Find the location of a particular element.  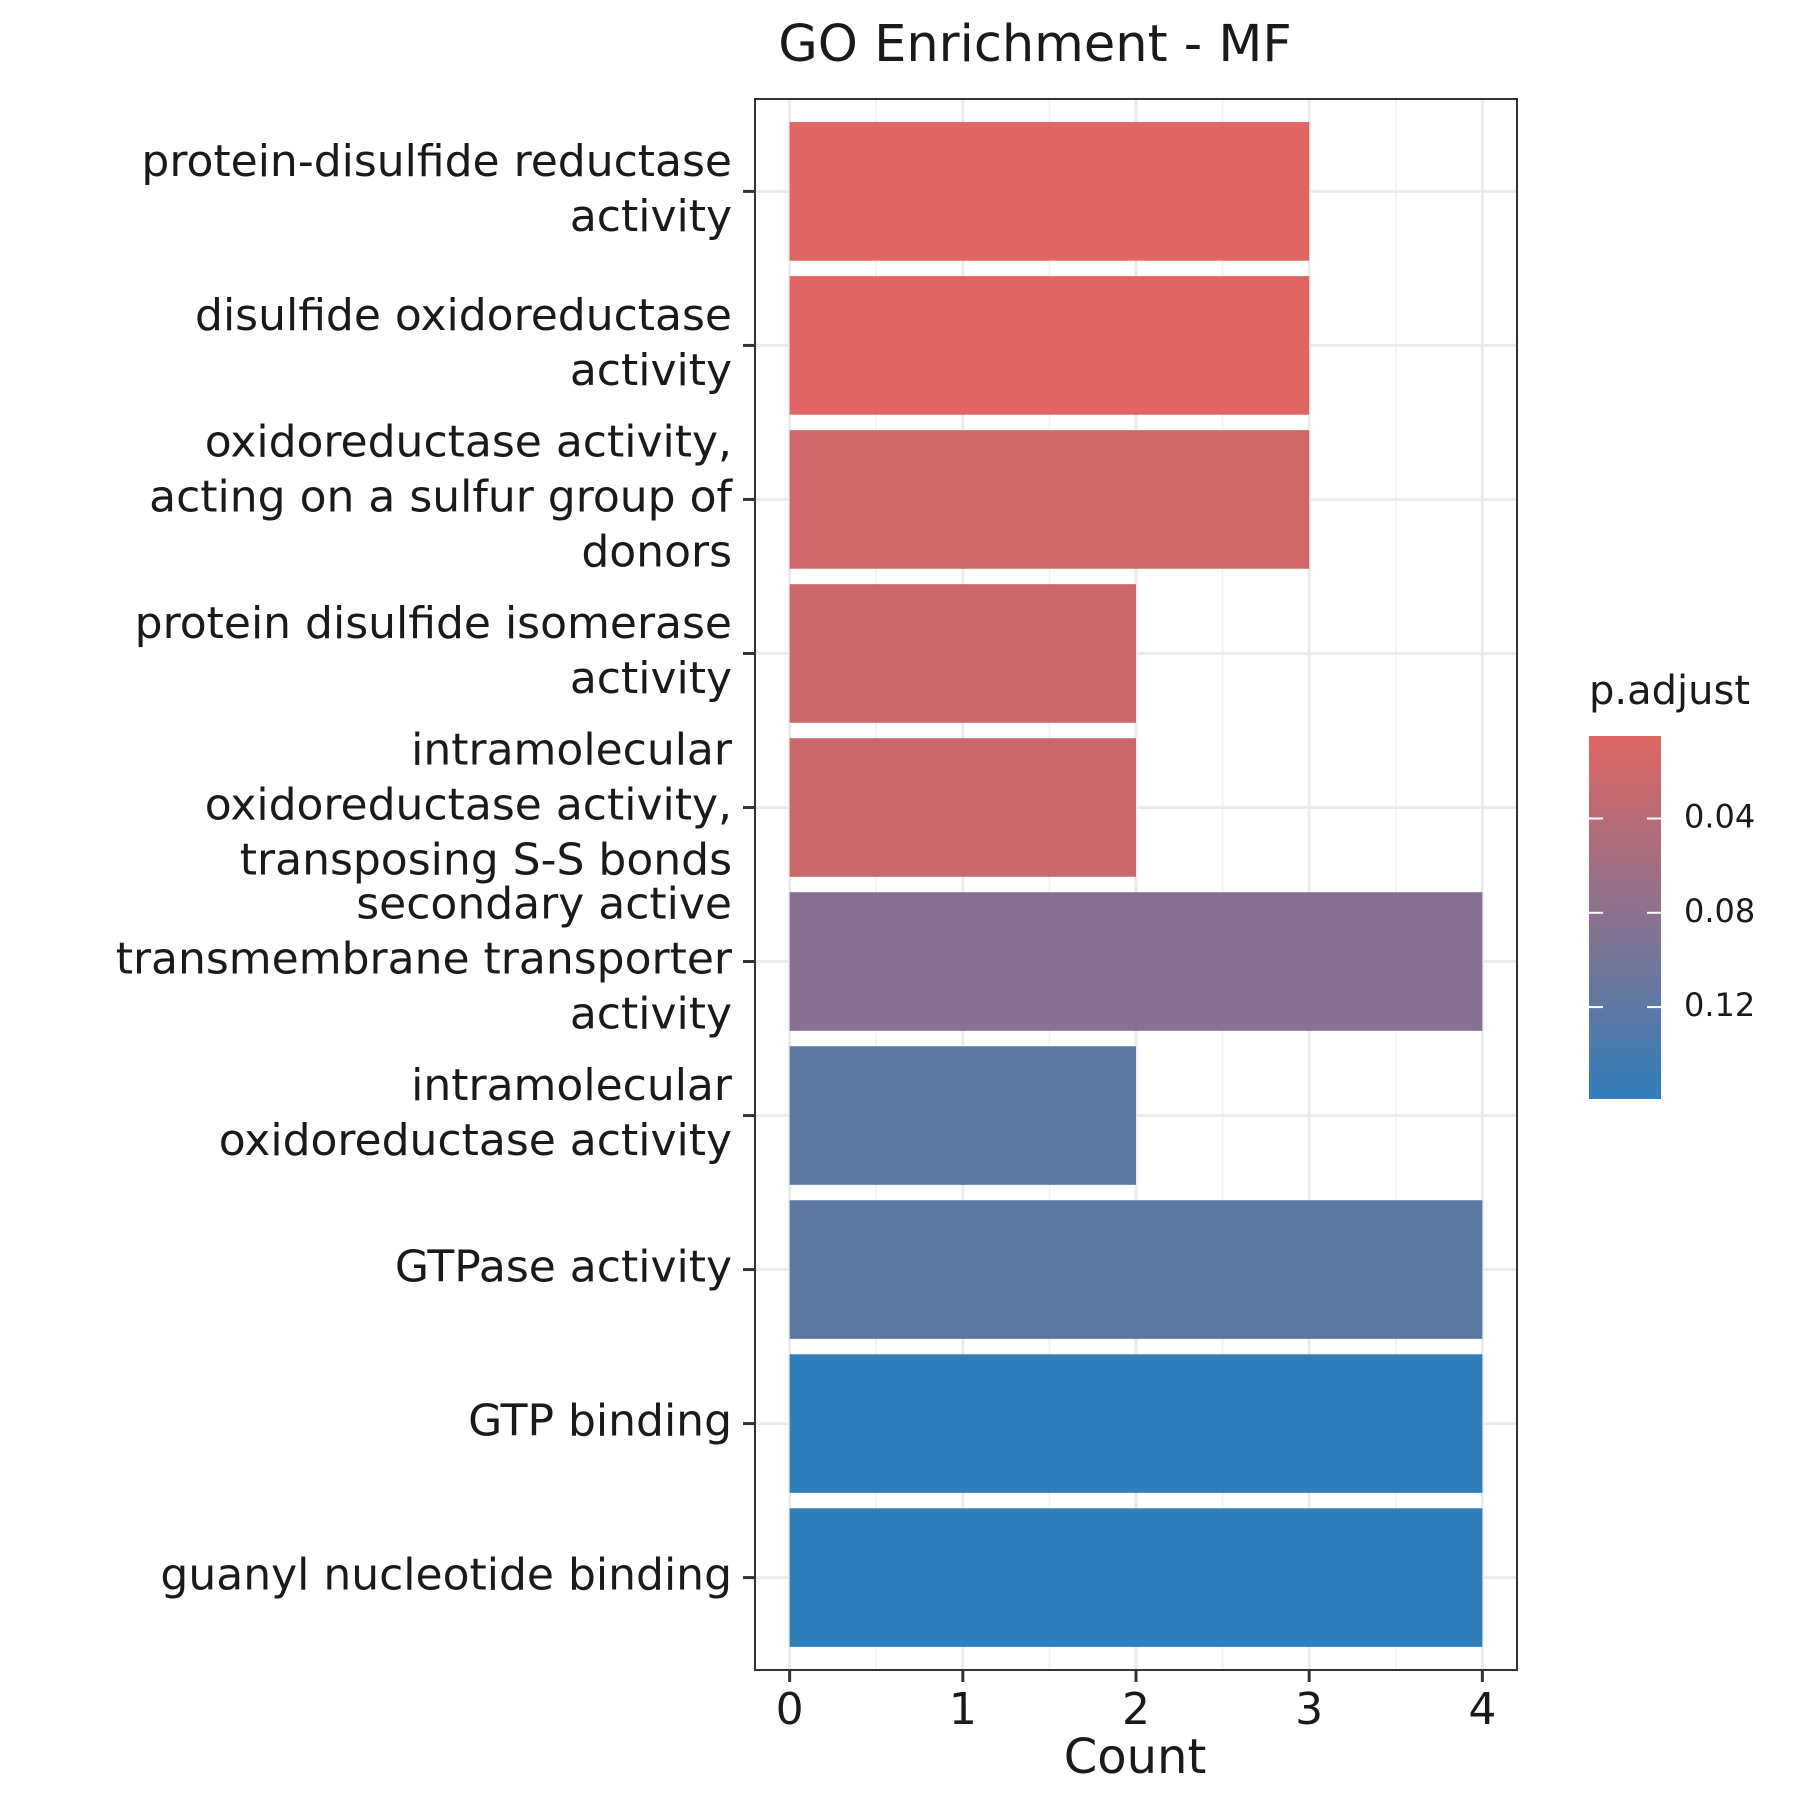

x-tick-label: 2 is located at coordinates (1136, 1709).